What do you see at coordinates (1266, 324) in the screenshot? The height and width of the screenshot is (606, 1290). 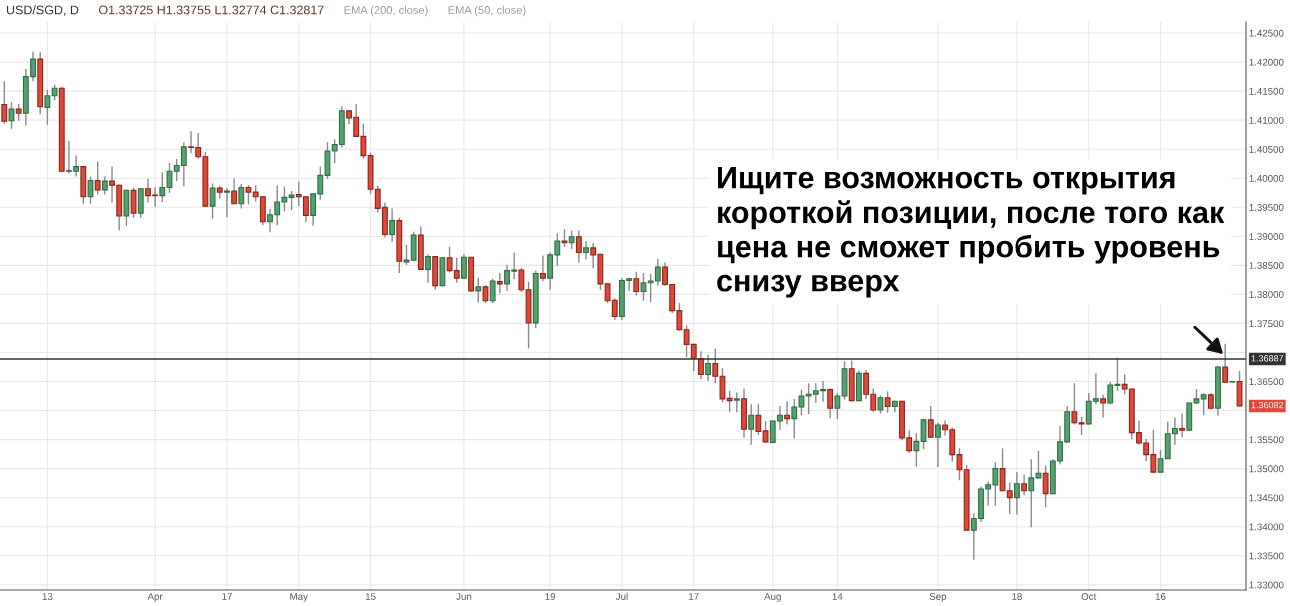 I see `y-tick-label: 1.37500` at bounding box center [1266, 324].